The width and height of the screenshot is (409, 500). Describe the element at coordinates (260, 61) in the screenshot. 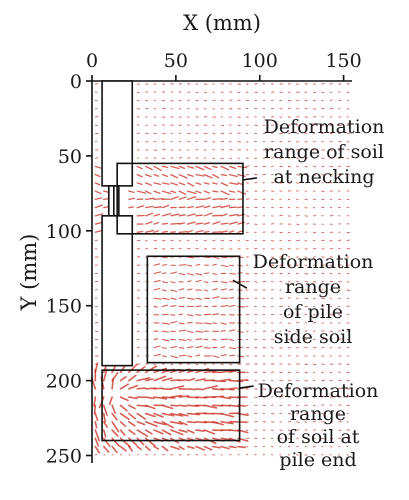

I see `x-tick-label: 100` at that location.